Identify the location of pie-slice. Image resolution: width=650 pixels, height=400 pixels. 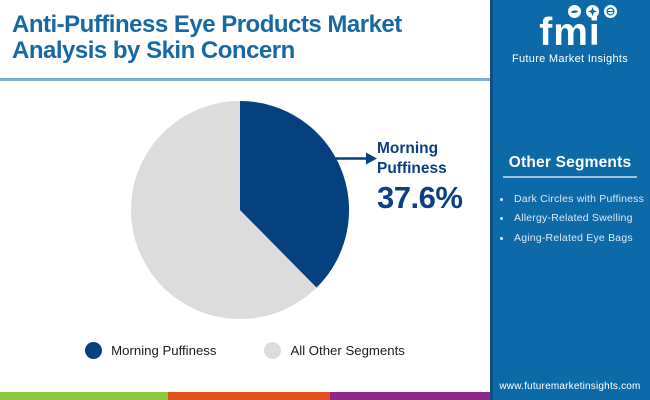
(295, 194).